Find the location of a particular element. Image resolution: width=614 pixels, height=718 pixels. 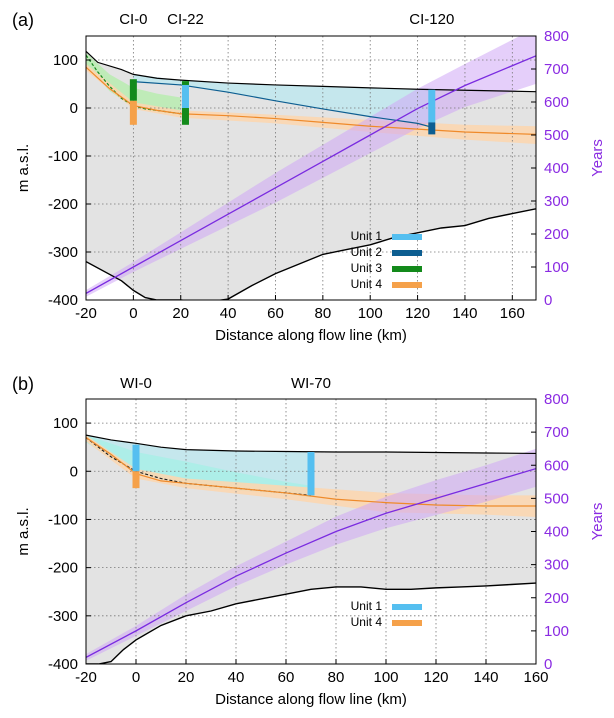

unit3-uncertainty-band is located at coordinates (133, 84).